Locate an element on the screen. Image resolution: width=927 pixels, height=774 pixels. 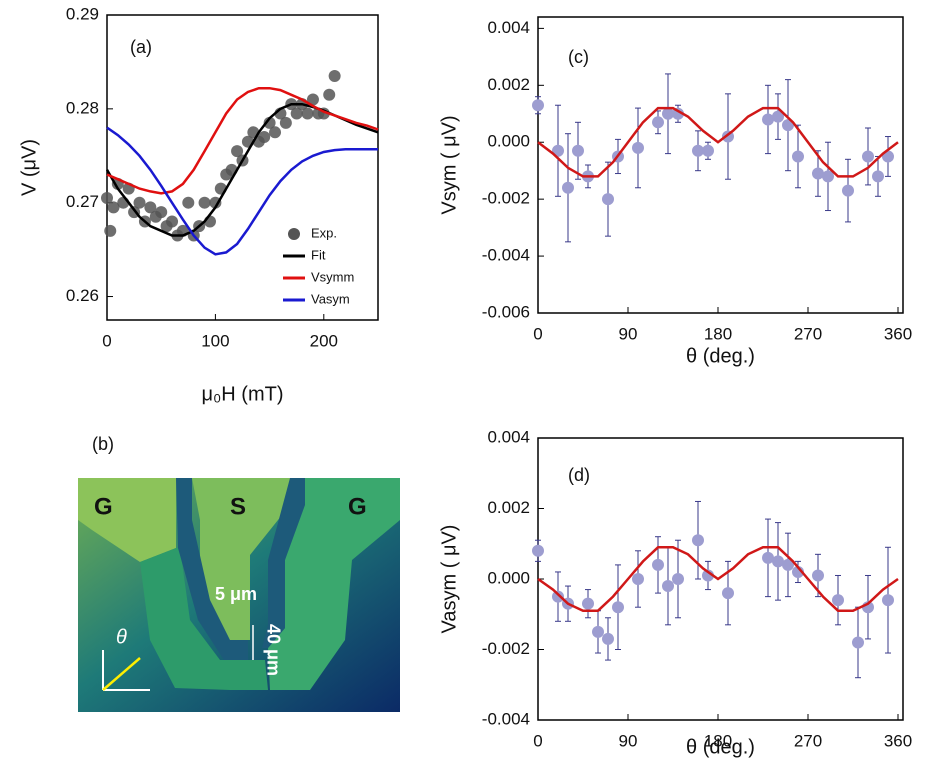
plot-frame is located at coordinates (720, 579).